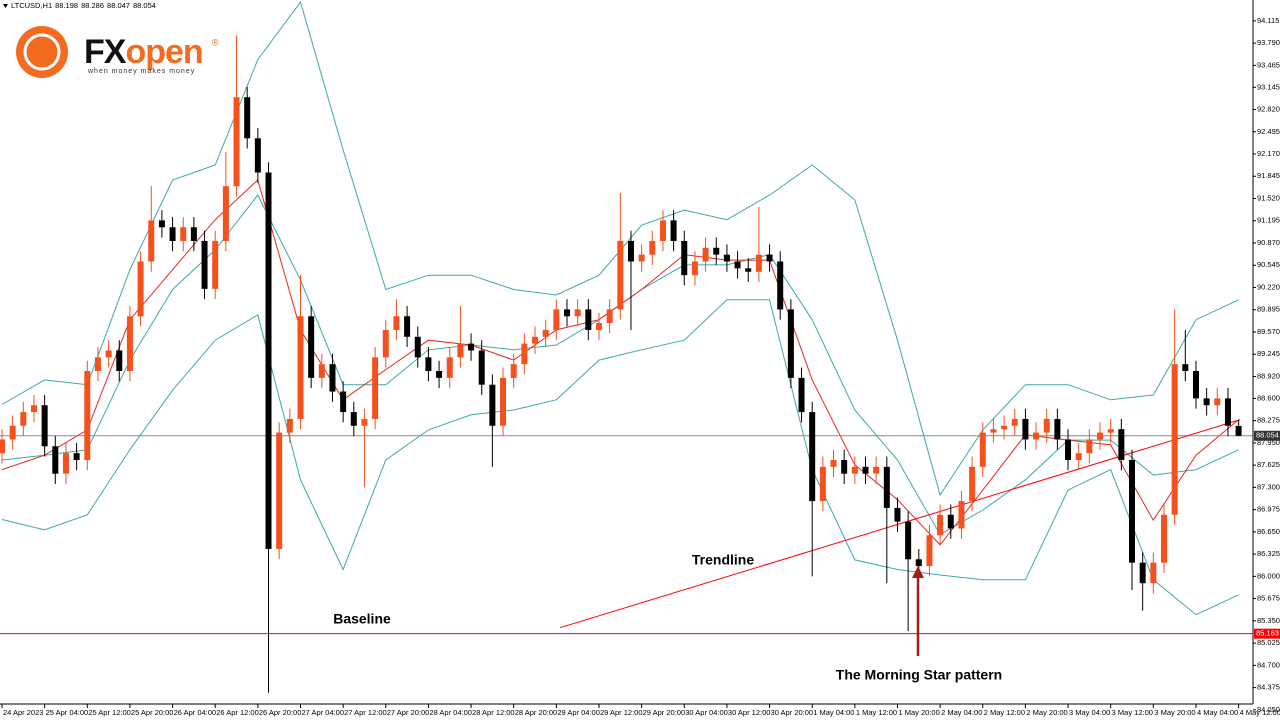  What do you see at coordinates (215, 42) in the screenshot?
I see `logo-mark: ®` at bounding box center [215, 42].